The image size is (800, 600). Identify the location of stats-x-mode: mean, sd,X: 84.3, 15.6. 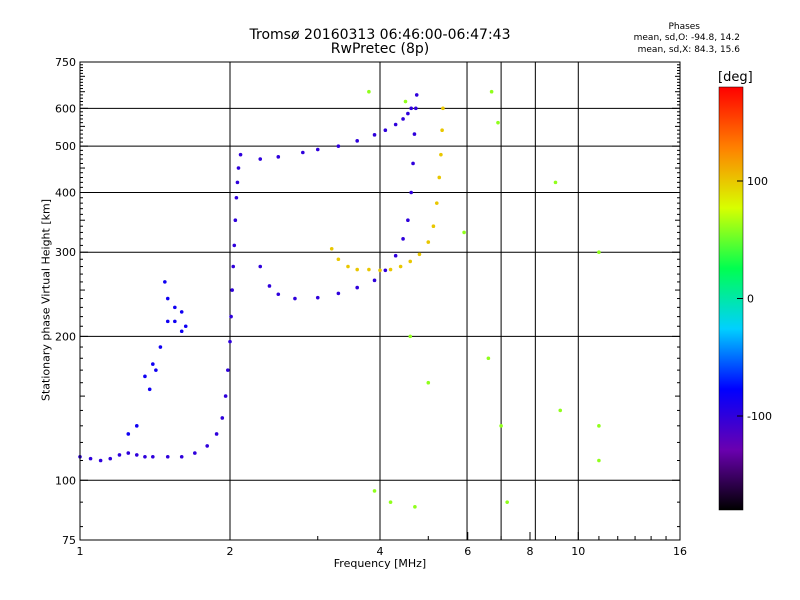
(688, 50).